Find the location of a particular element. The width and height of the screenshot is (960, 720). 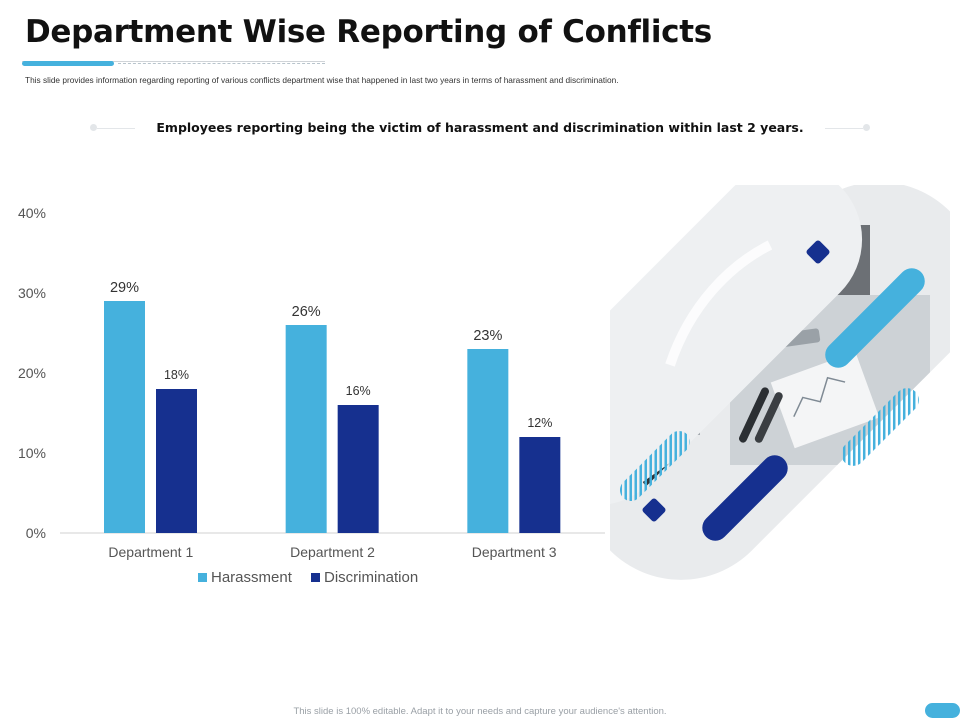

subtitle-line-right is located at coordinates (844, 128).